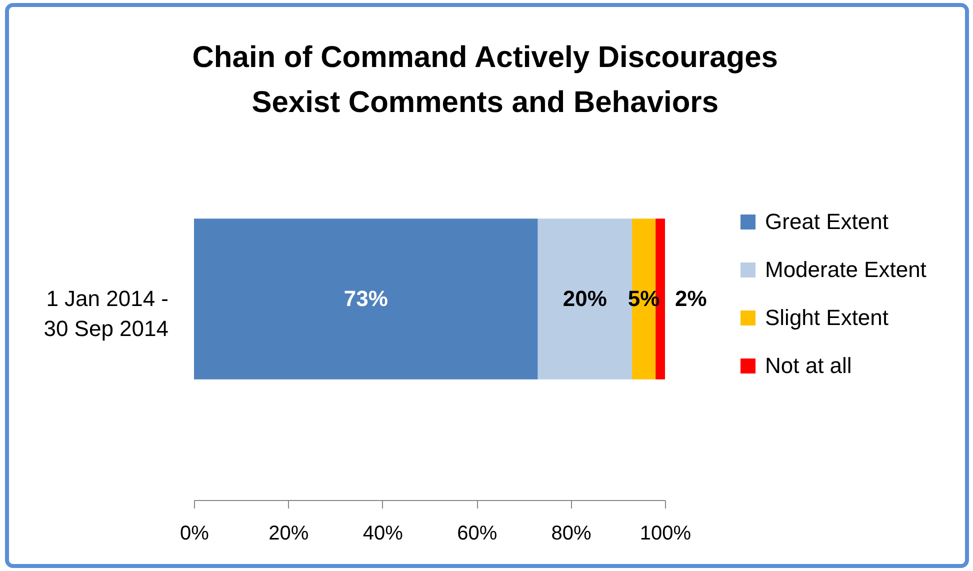 This screenshot has width=973, height=571. I want to click on legend-label: Slight Extent, so click(827, 317).